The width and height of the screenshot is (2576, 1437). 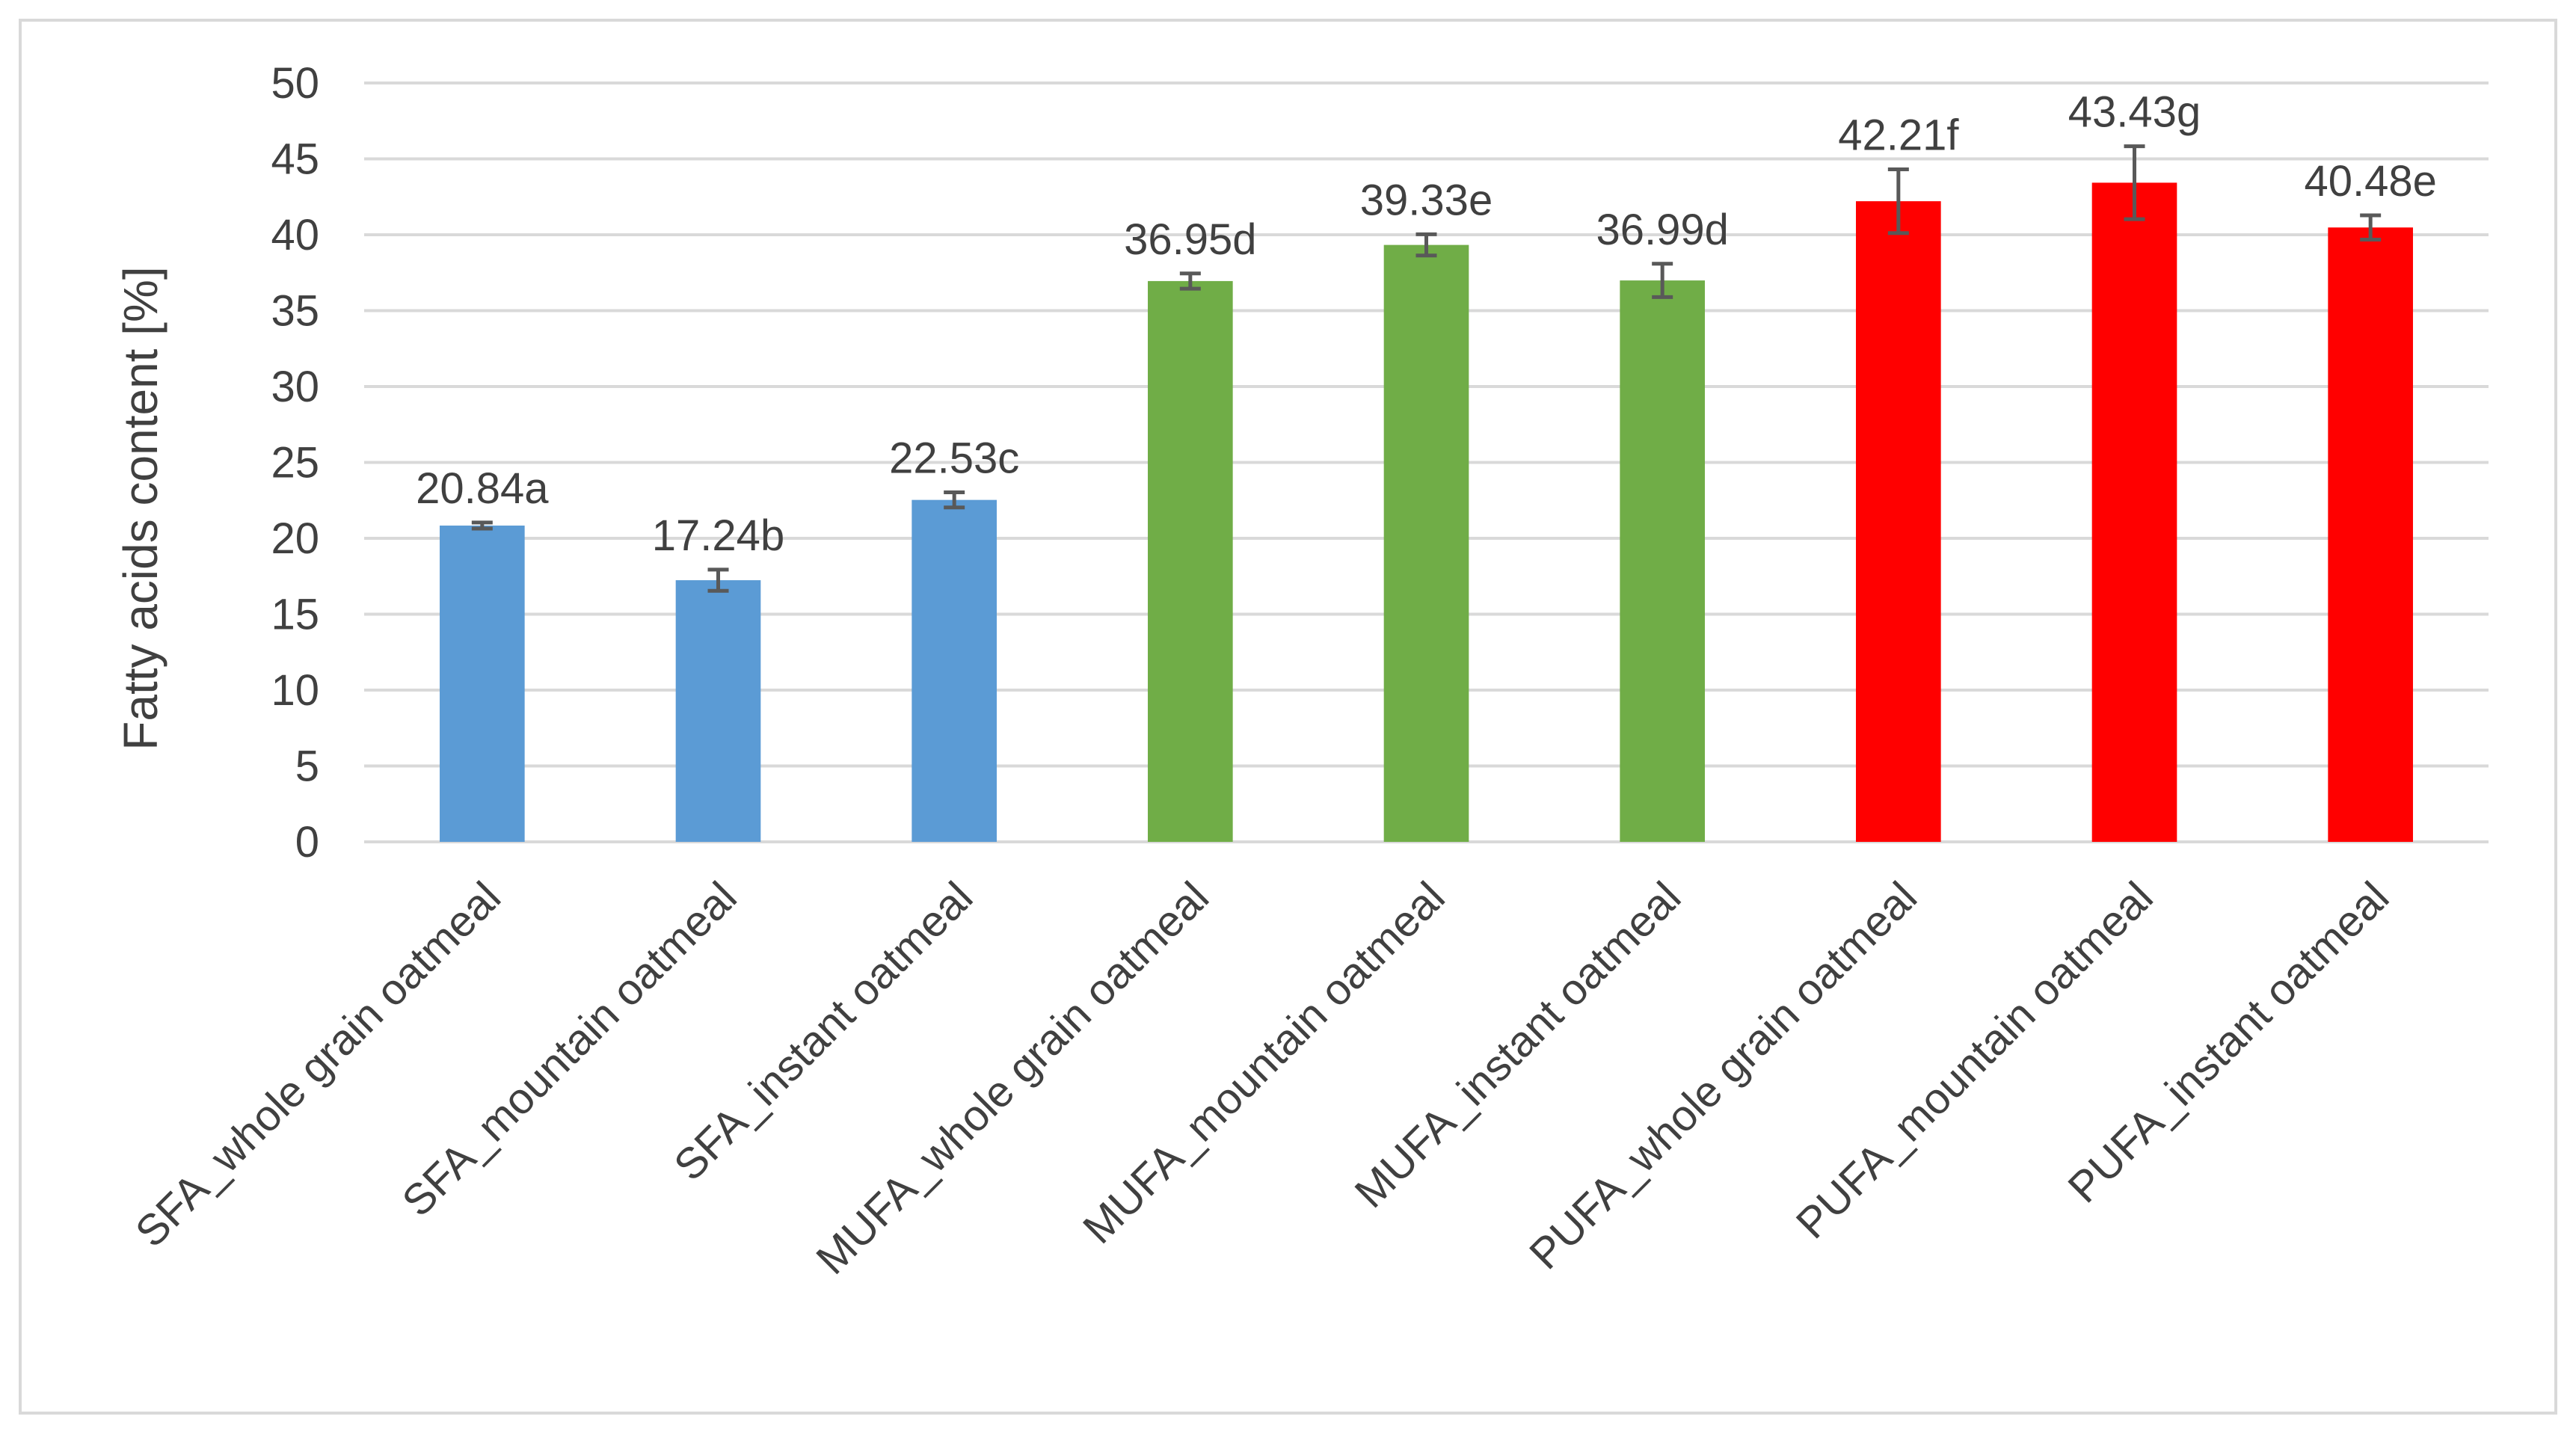 I want to click on data-label: 20.84a, so click(x=482, y=488).